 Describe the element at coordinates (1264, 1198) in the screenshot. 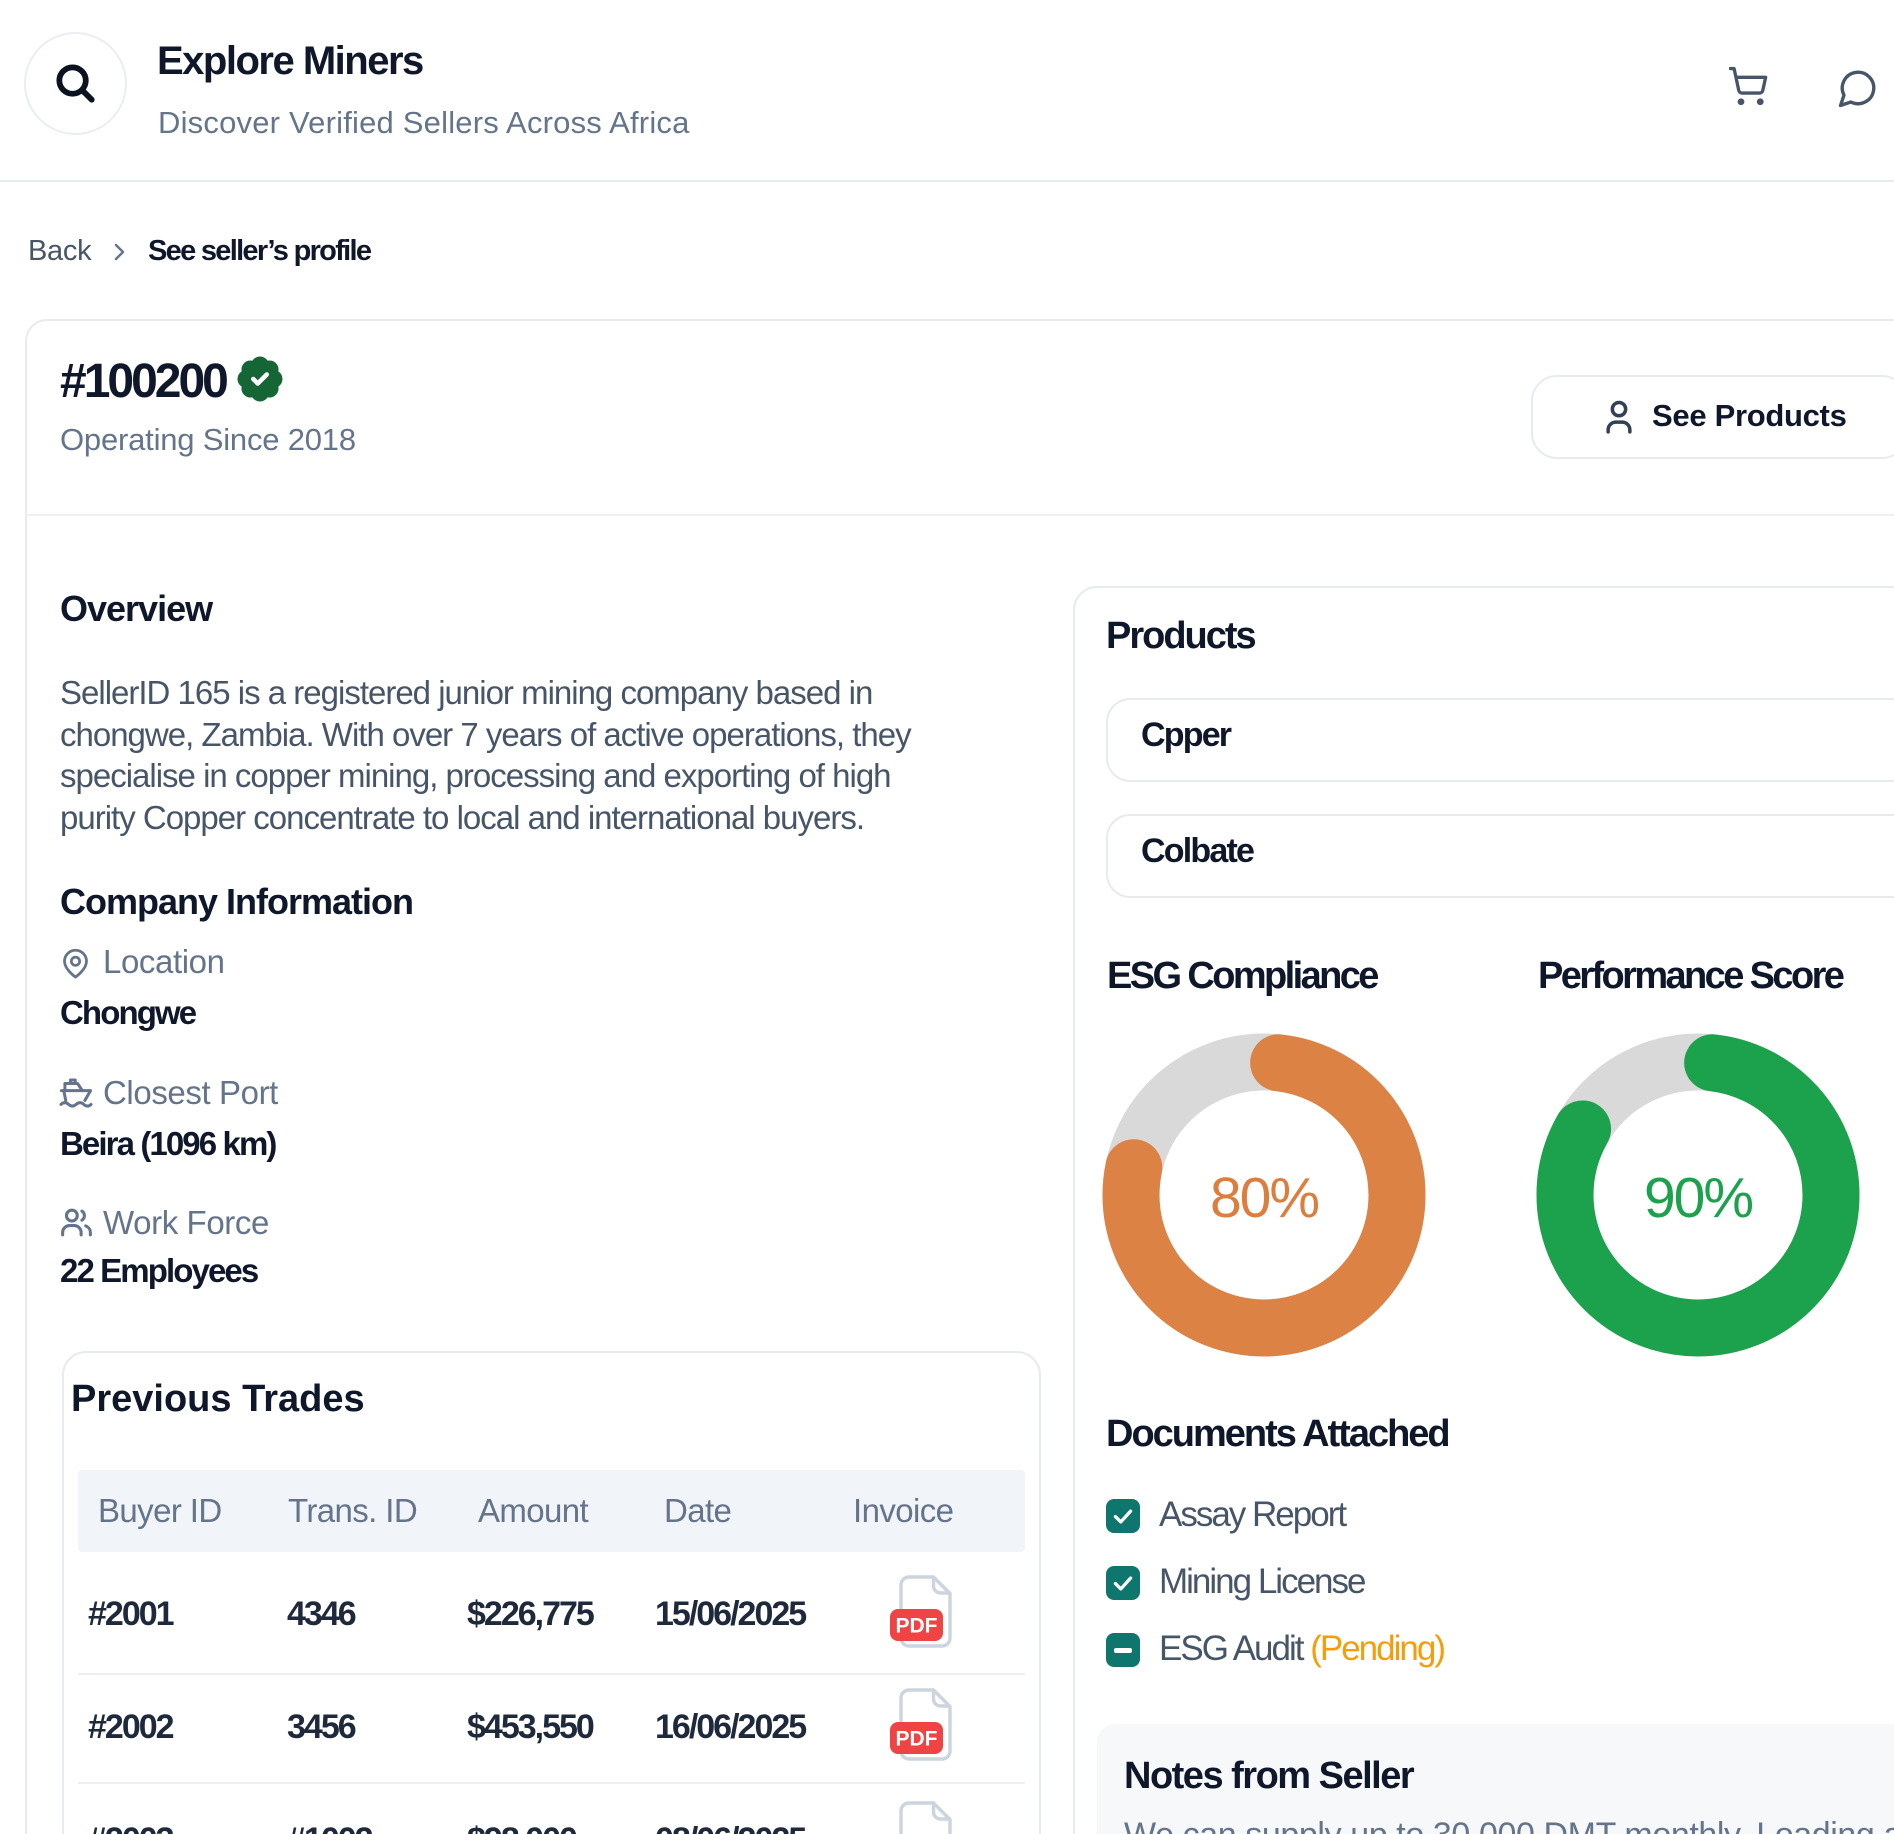

I see `svg-text: 80%` at that location.